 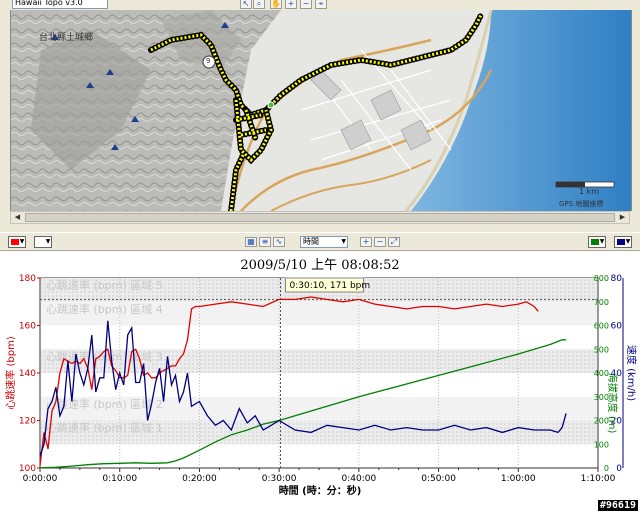 What do you see at coordinates (601, 373) in the screenshot?
I see `y-right-elev-tick-label: 400` at bounding box center [601, 373].